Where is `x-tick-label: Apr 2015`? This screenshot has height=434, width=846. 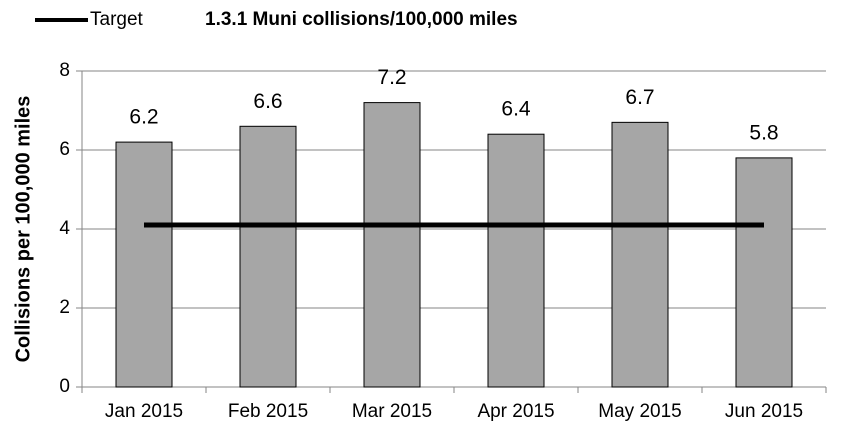 x-tick-label: Apr 2015 is located at coordinates (515, 411).